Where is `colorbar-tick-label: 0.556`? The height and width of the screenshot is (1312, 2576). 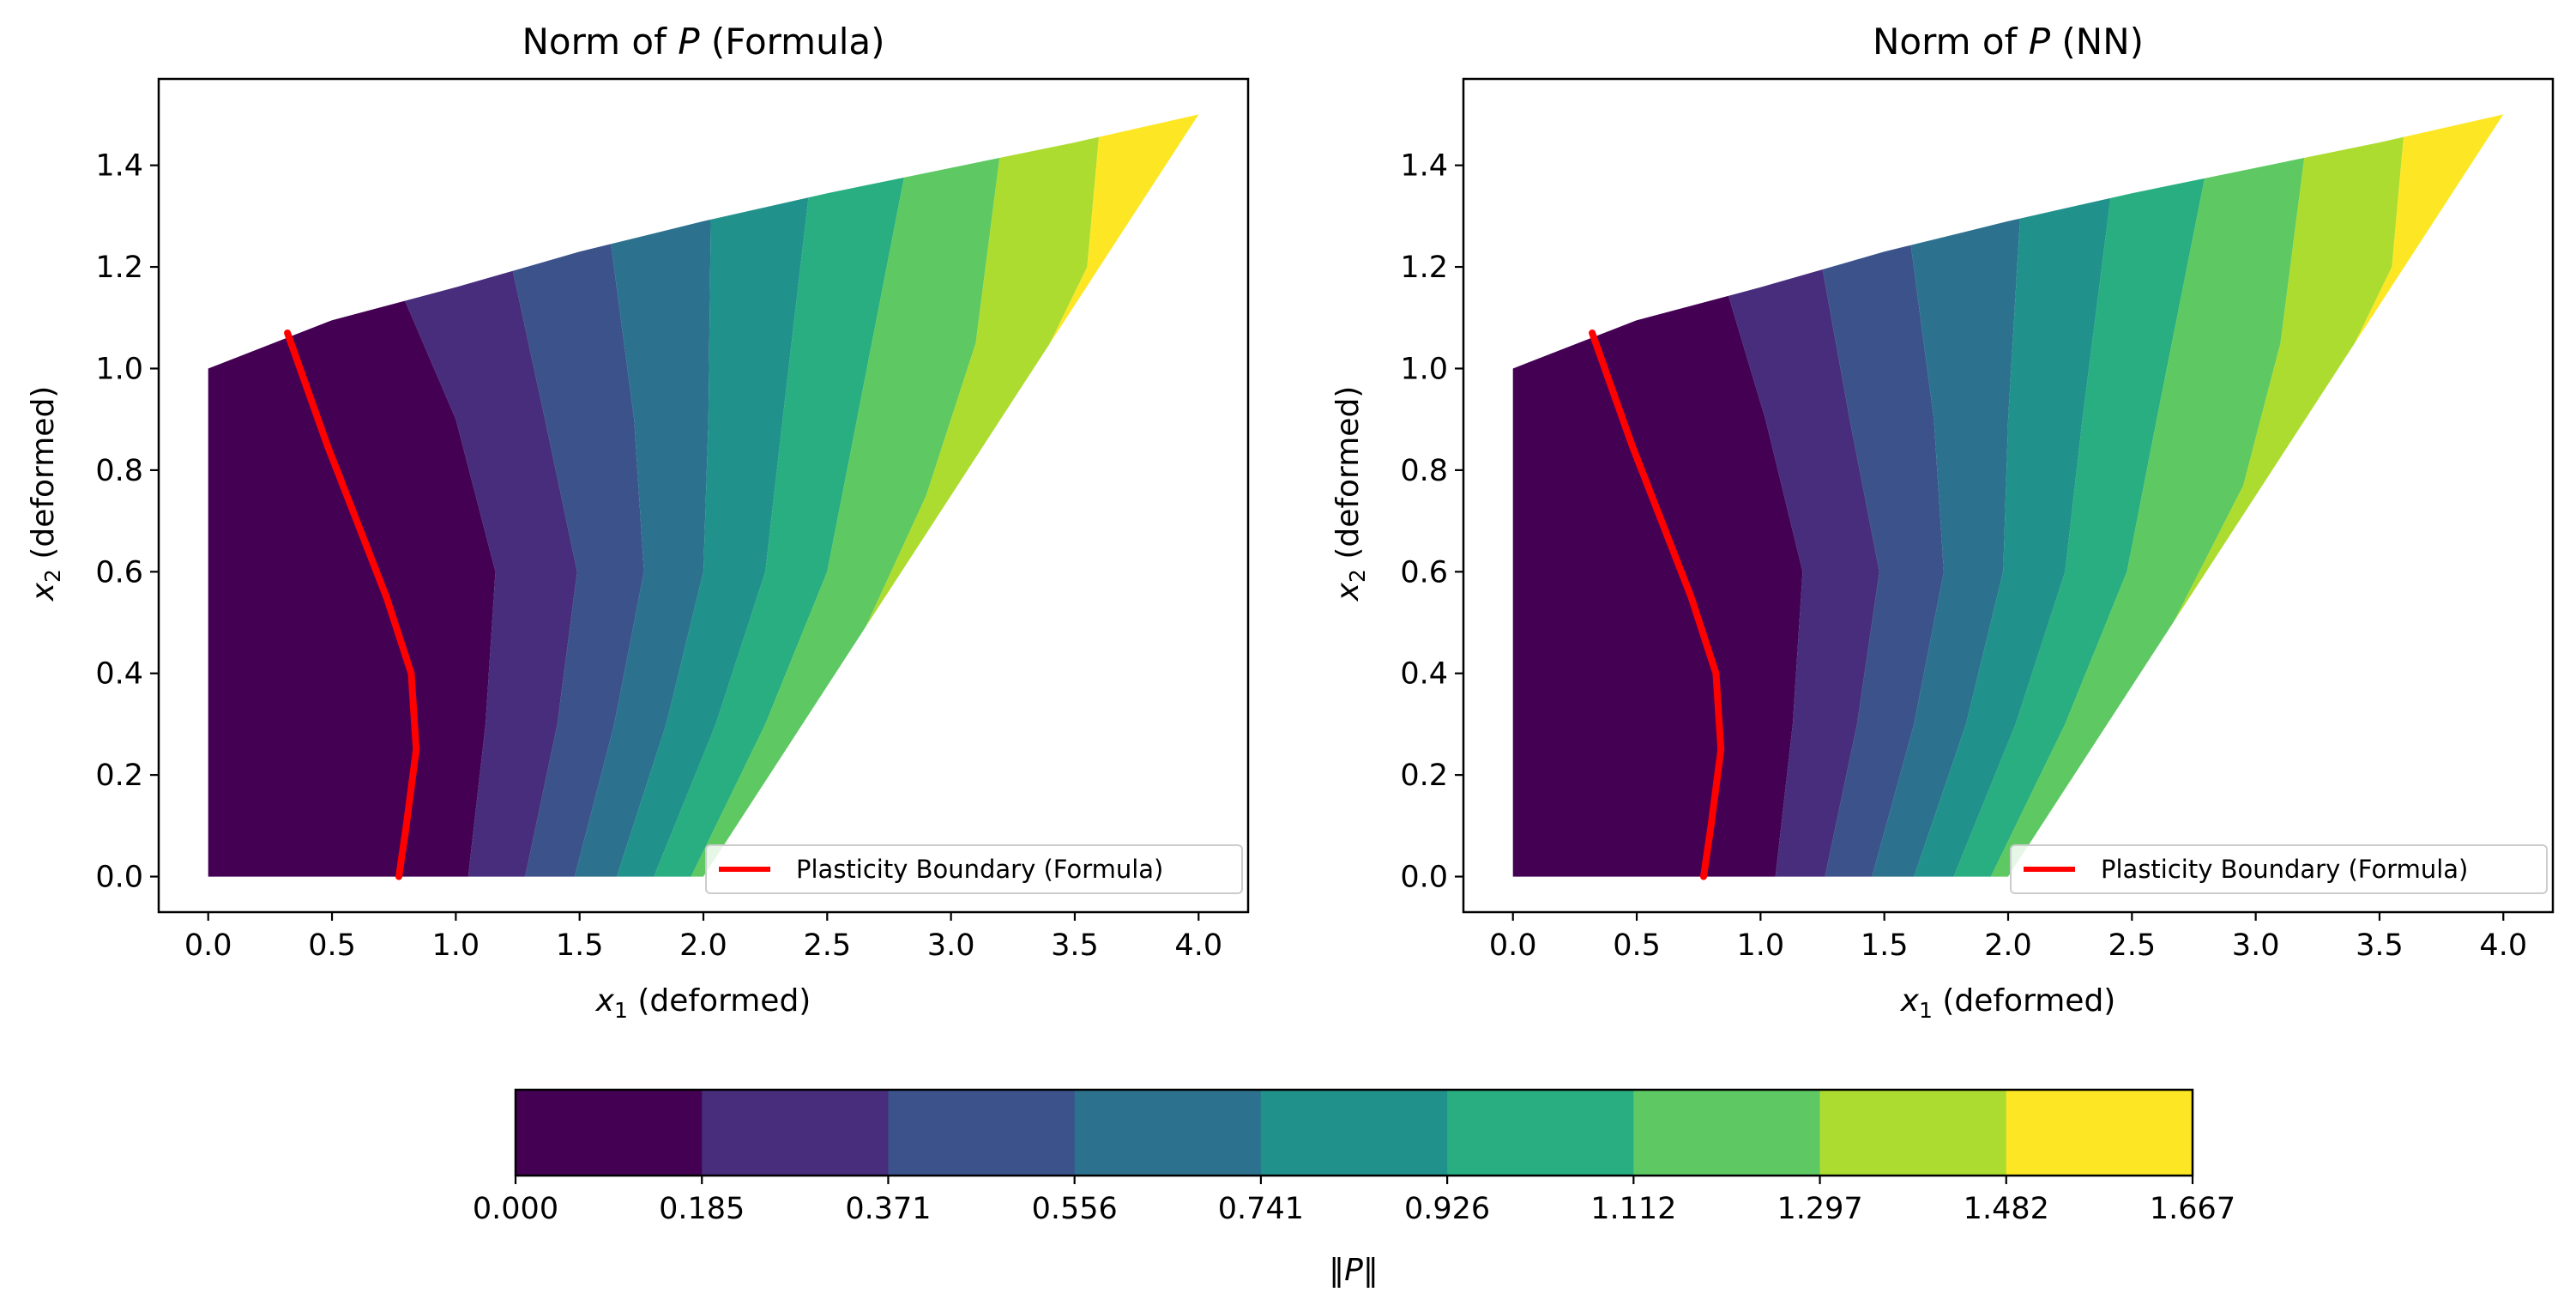
colorbar-tick-label: 0.556 is located at coordinates (1075, 1209).